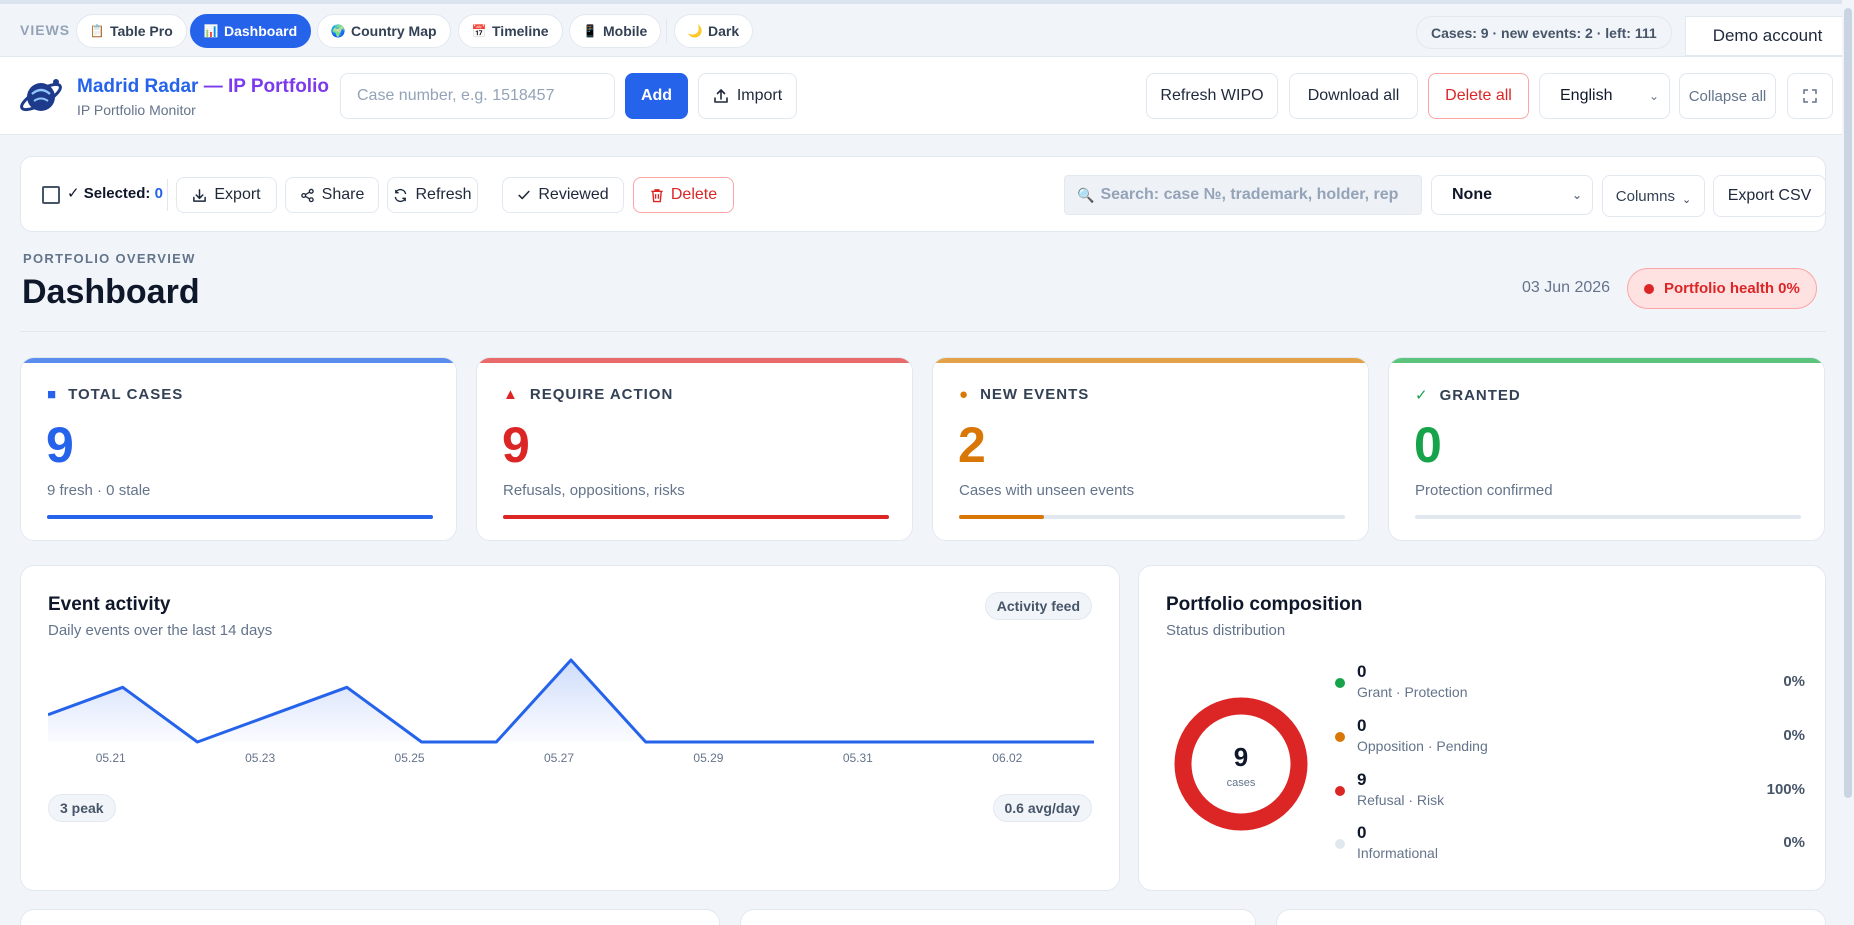 The image size is (1854, 925). What do you see at coordinates (1150, 449) in the screenshot?
I see `stat-card-new-events: ● NEW EVENTS 2 Cases with unseen events` at bounding box center [1150, 449].